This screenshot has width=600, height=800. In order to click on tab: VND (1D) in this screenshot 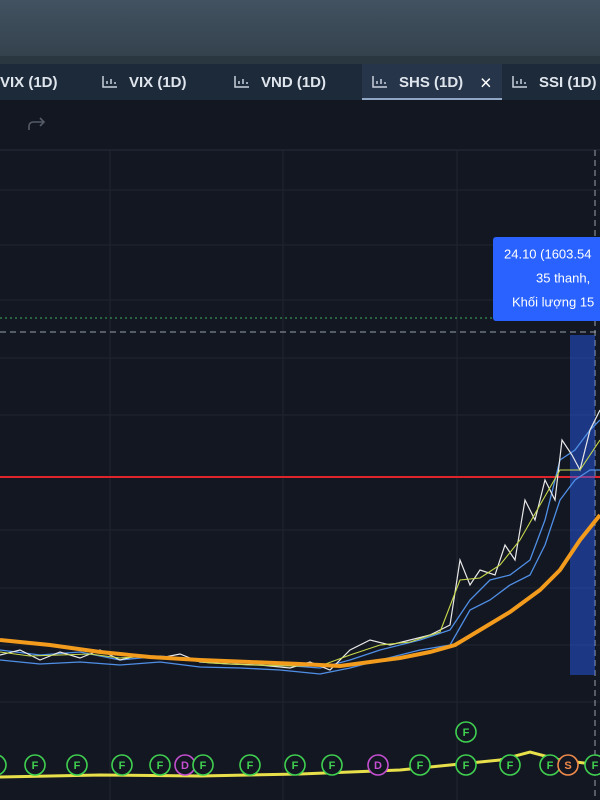, I will do `click(280, 82)`.